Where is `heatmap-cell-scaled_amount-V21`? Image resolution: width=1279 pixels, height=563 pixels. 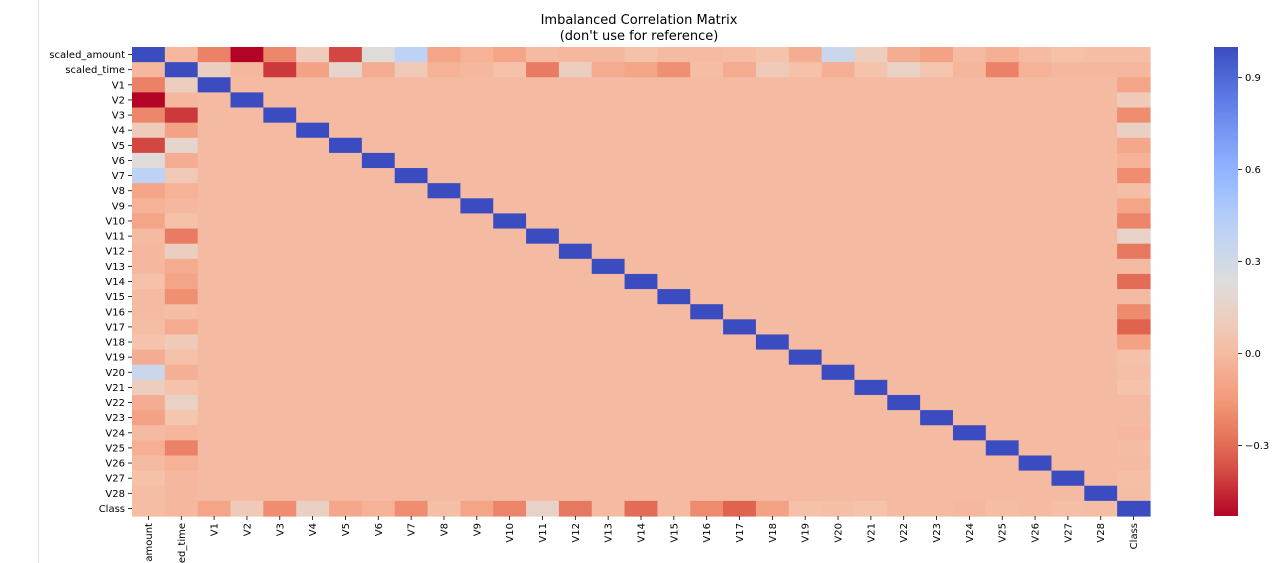 heatmap-cell-scaled_amount-V21 is located at coordinates (871, 55).